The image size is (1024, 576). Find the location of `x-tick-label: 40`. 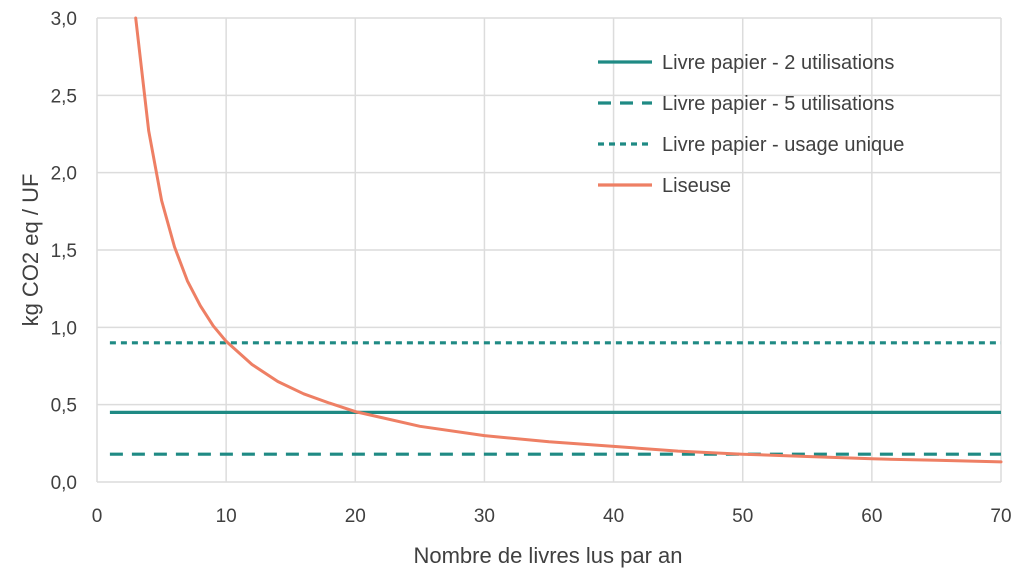

x-tick-label: 40 is located at coordinates (613, 516).